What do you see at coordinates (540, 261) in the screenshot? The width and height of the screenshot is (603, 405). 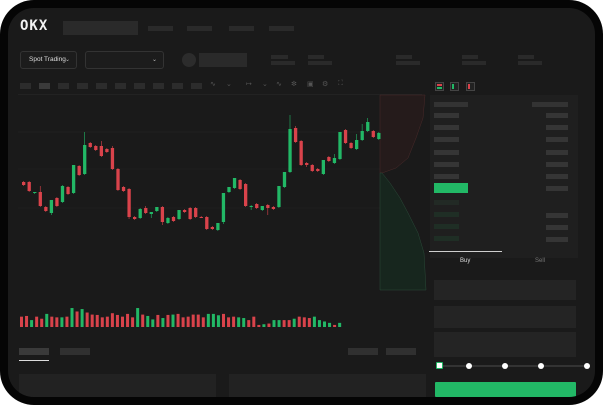 I see `tab-sell: Sell` at bounding box center [540, 261].